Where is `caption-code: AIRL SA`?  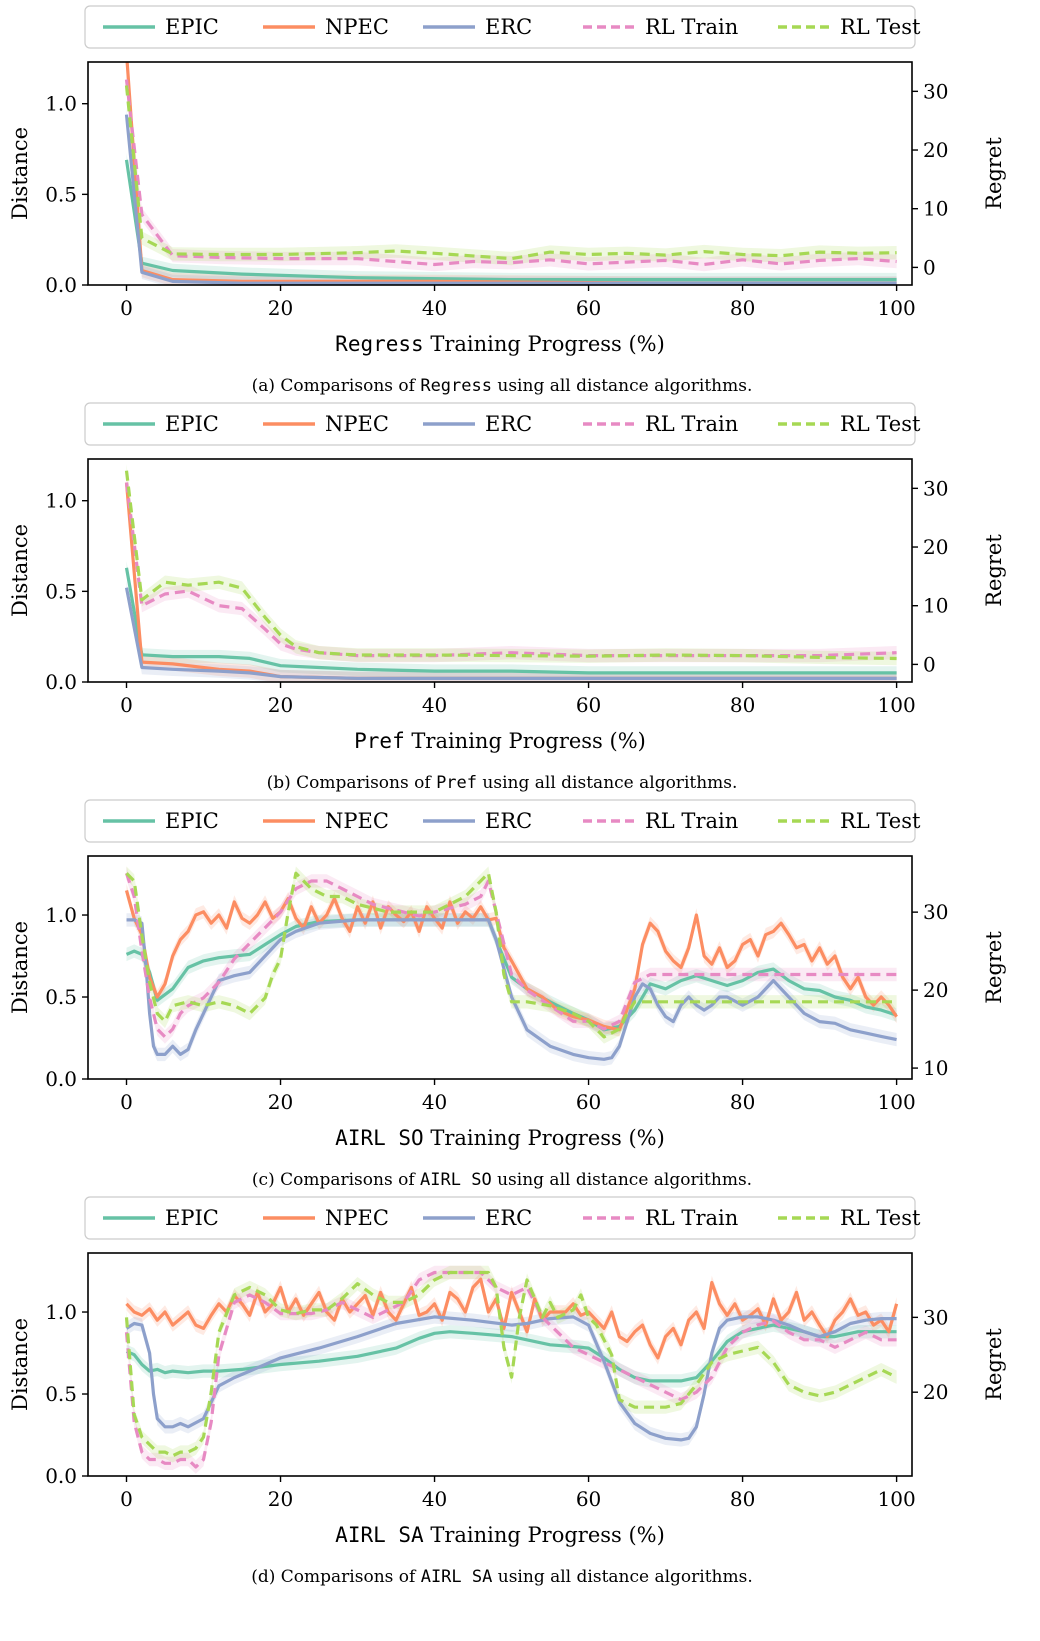
caption-code: AIRL SA is located at coordinates (457, 1577).